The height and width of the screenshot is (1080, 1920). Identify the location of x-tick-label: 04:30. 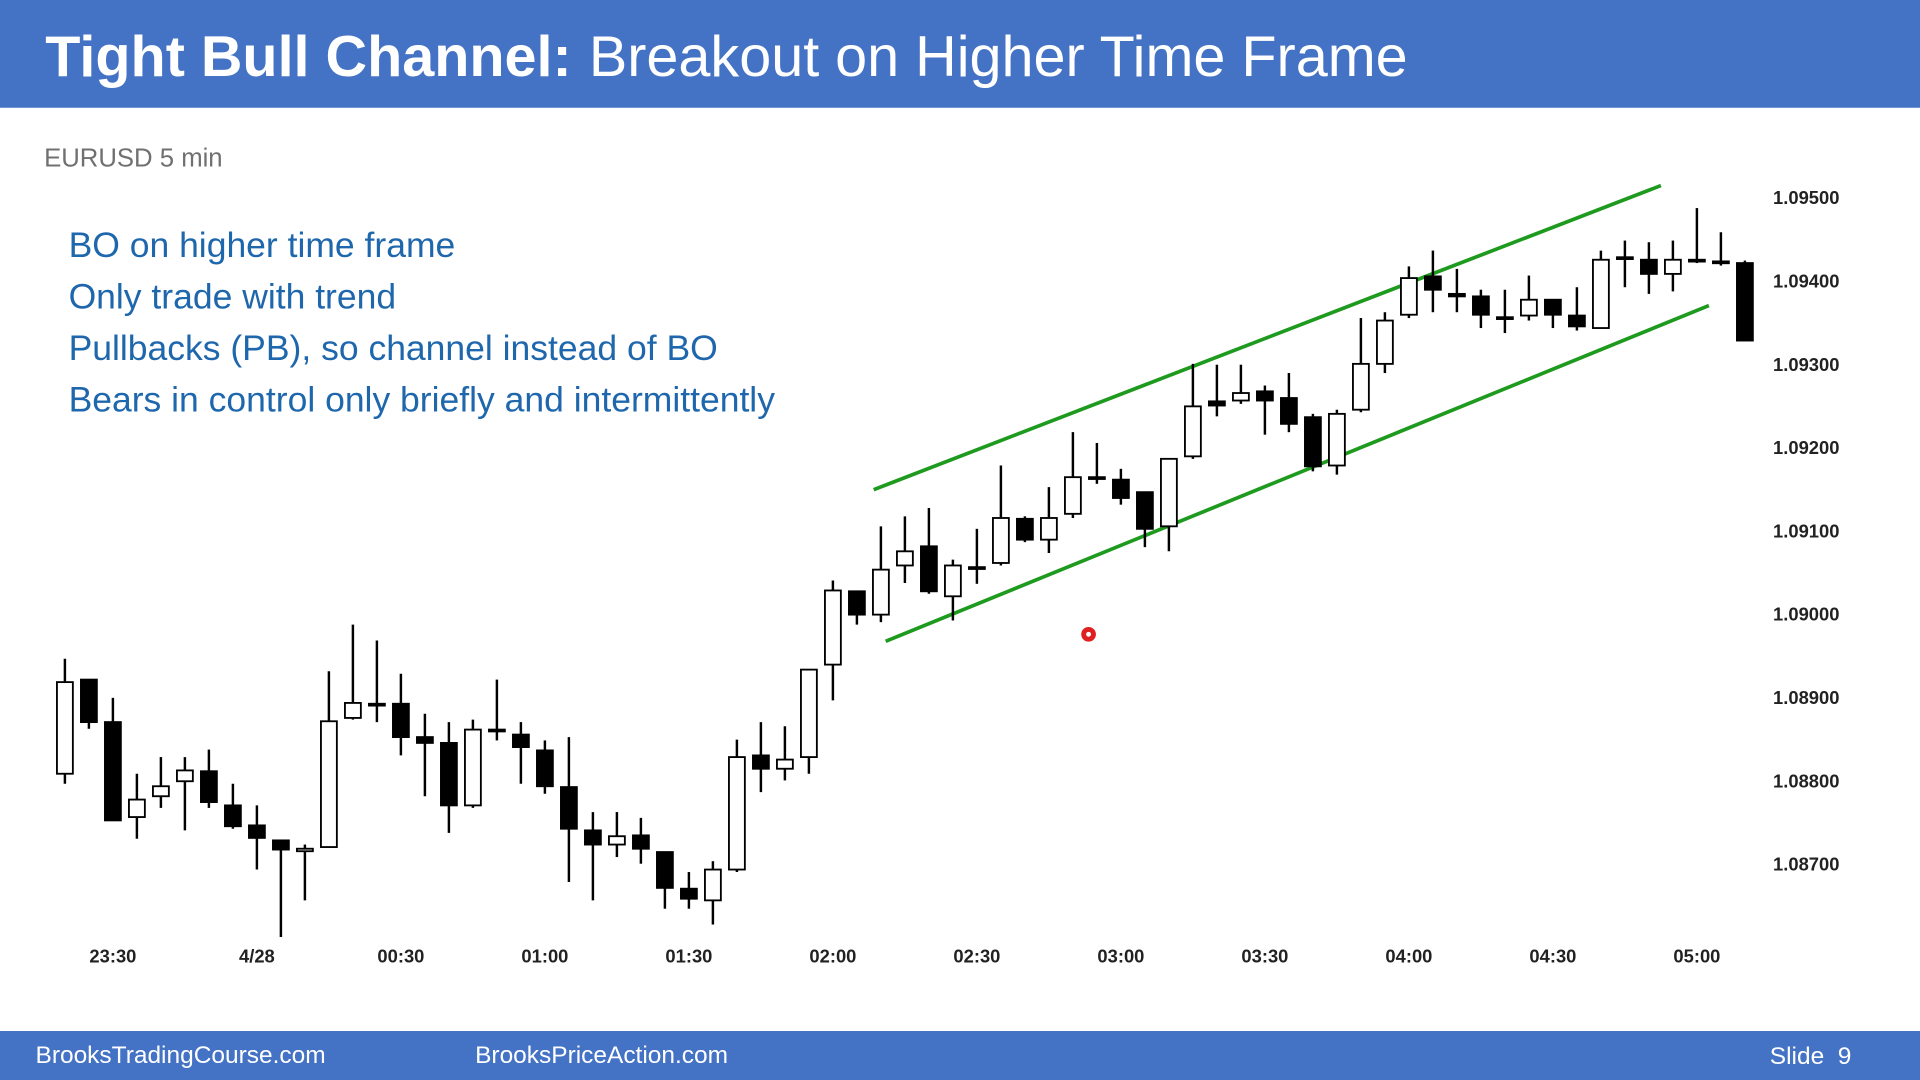
(1552, 955).